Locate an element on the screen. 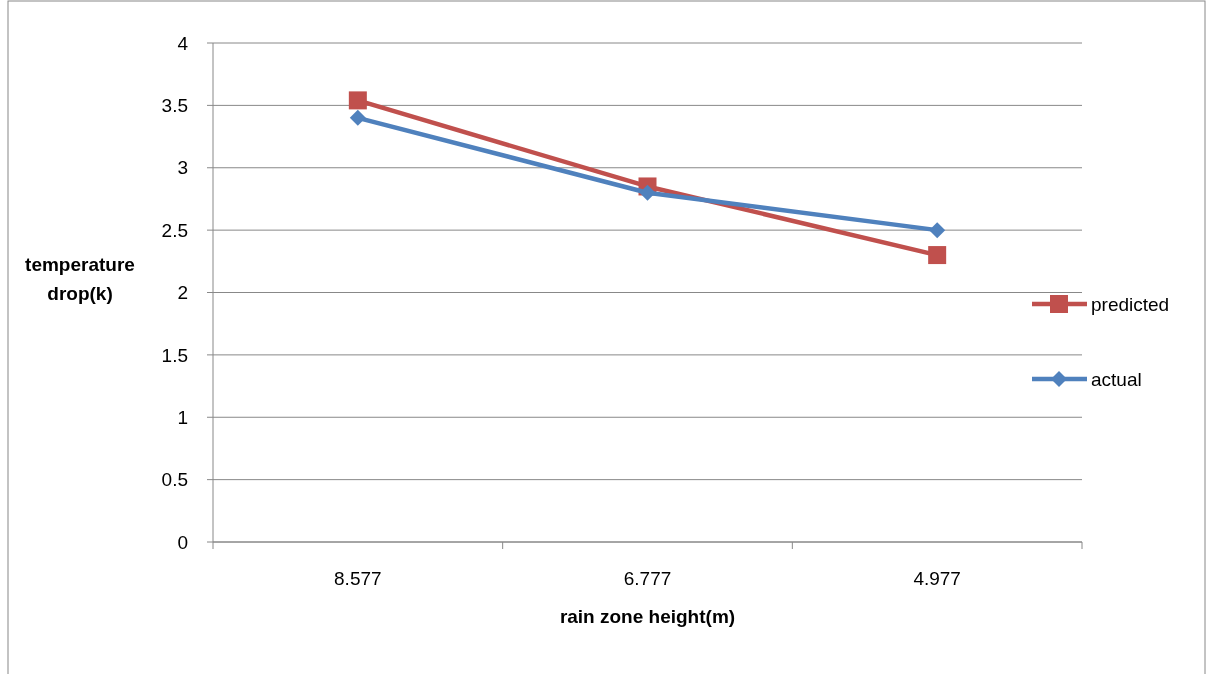 Image resolution: width=1207 pixels, height=674 pixels. x-tick-label: 6.777 is located at coordinates (647, 578).